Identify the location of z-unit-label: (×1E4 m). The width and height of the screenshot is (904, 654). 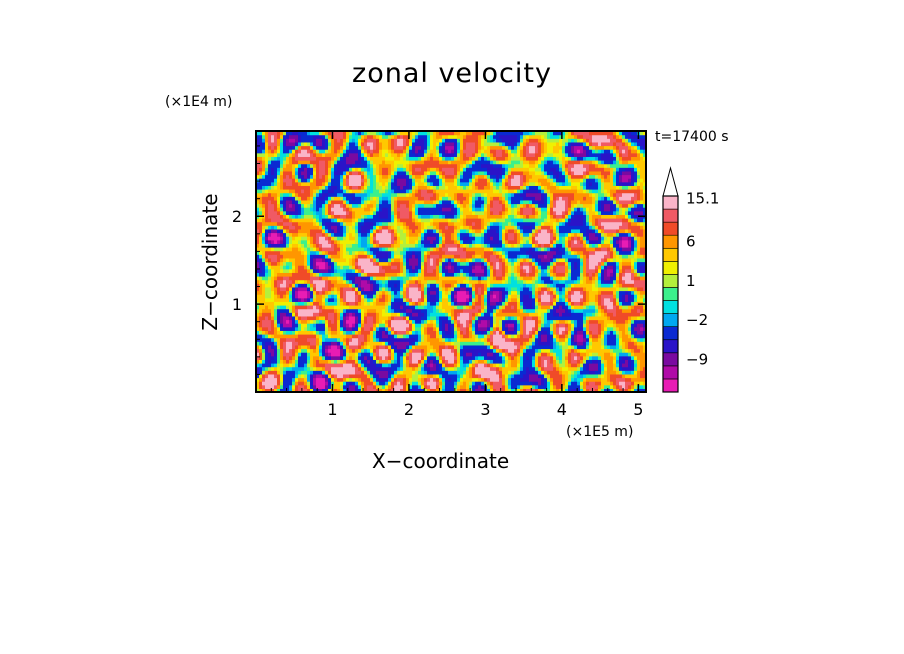
(199, 102).